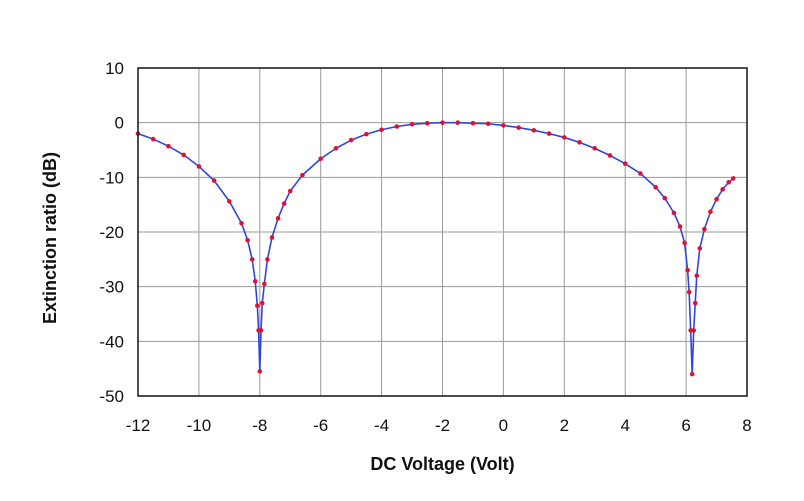 The image size is (804, 501). What do you see at coordinates (119, 123) in the screenshot?
I see `y-tick-label: 0` at bounding box center [119, 123].